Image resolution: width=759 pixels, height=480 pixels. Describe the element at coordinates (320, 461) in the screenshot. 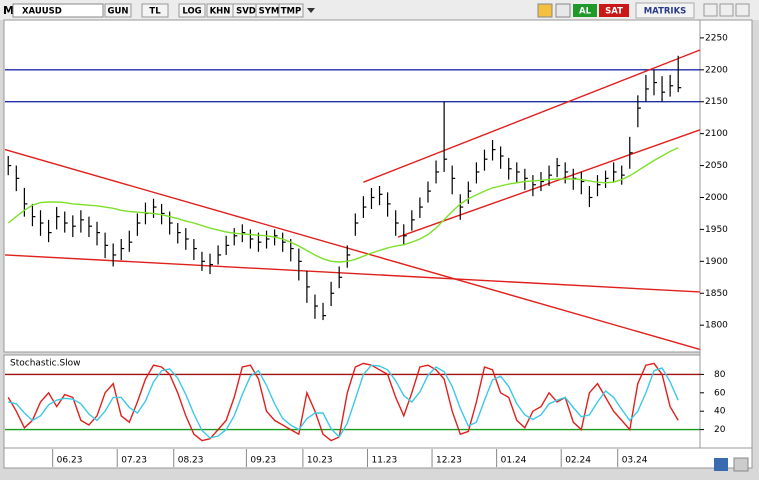

I see `x-tick-label: 10.23` at that location.